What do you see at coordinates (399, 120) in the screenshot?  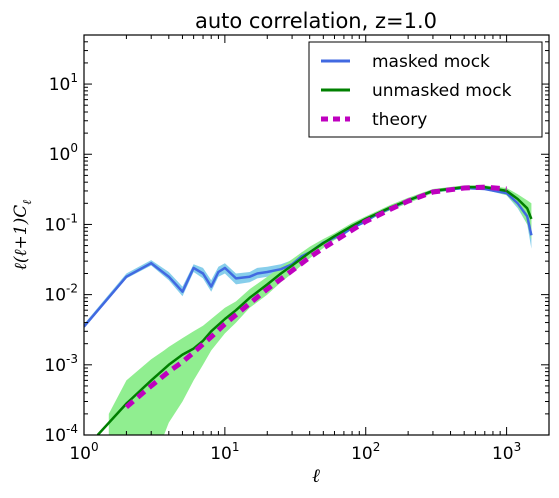 I see `legend-label-3: theory` at bounding box center [399, 120].